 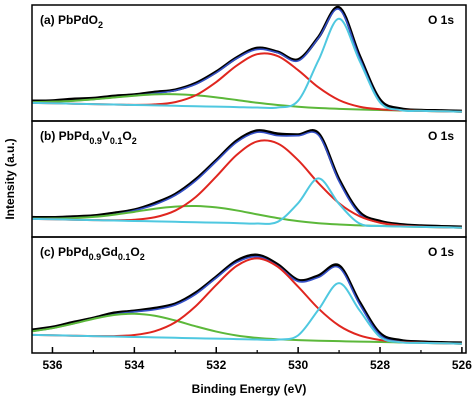 I want to click on x-tick-label: 534, so click(x=134, y=365).